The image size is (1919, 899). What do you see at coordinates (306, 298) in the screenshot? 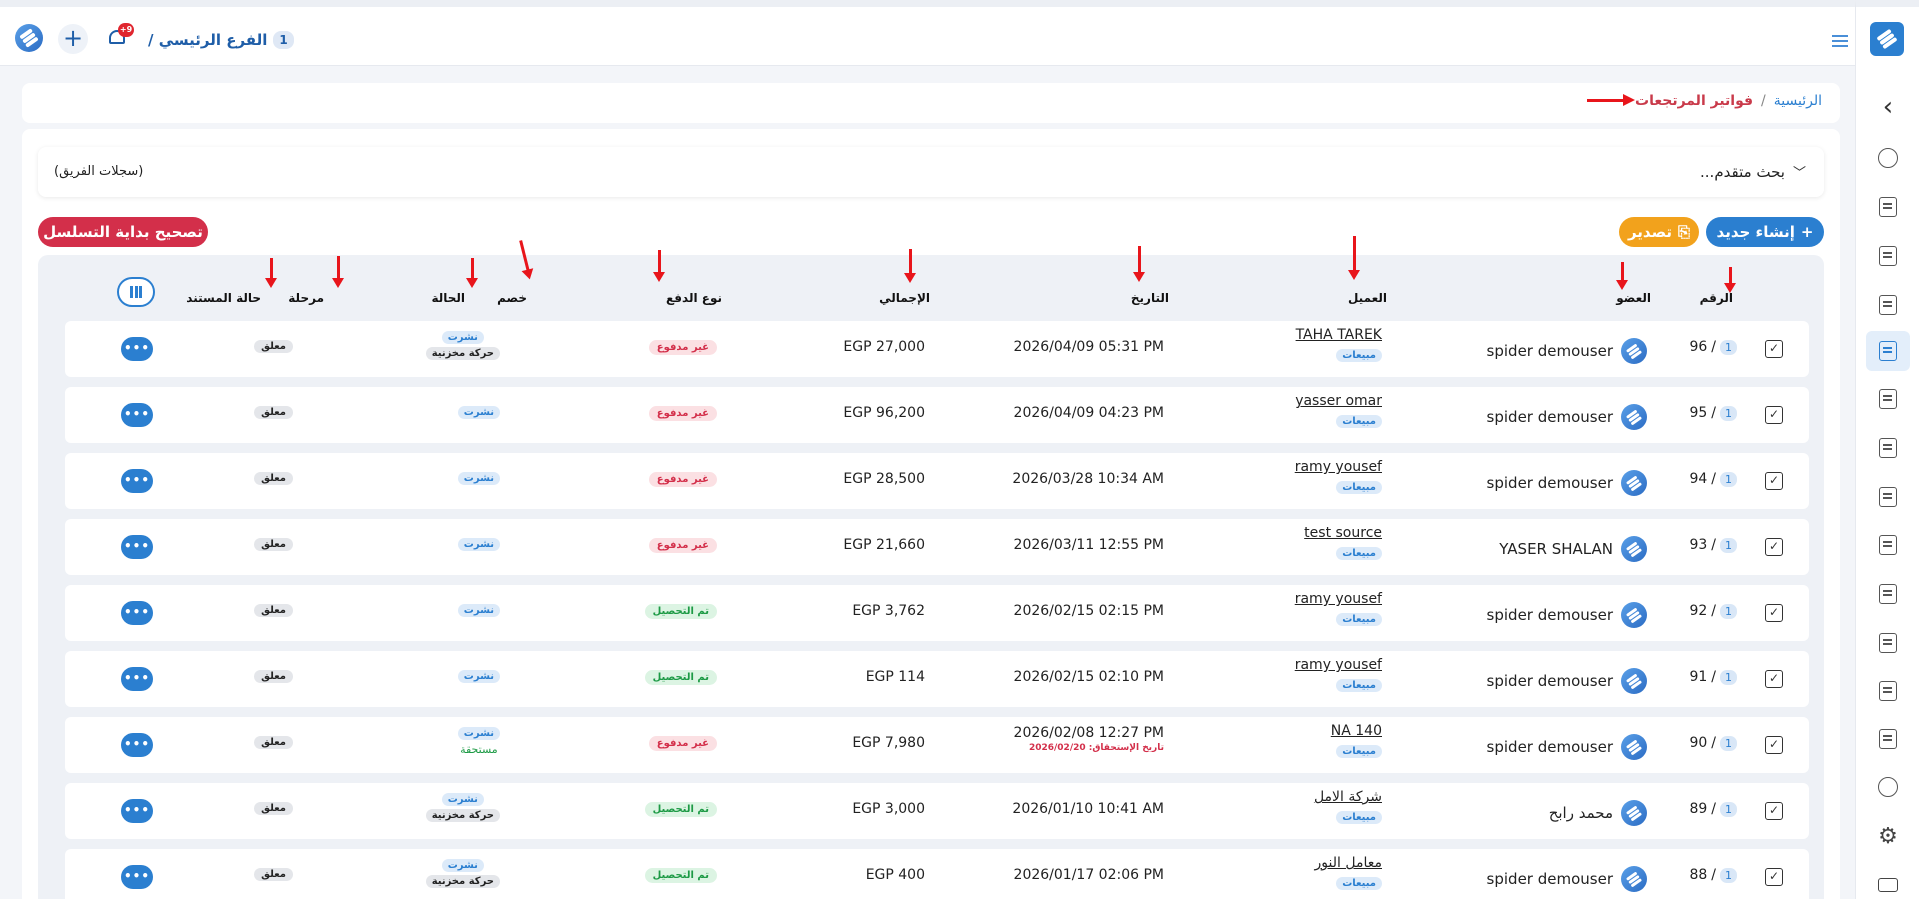
I see `header-stage: مرحلة` at bounding box center [306, 298].